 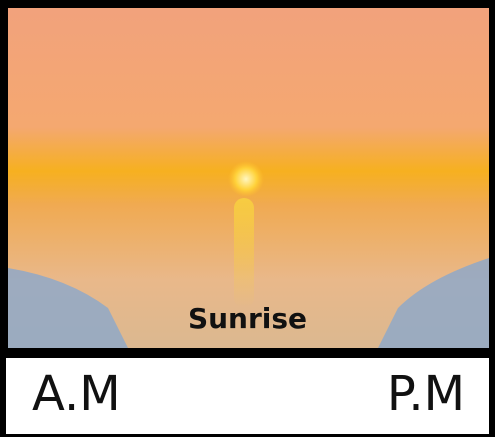 I want to click on image-caption: Sunrise, so click(x=247, y=318).